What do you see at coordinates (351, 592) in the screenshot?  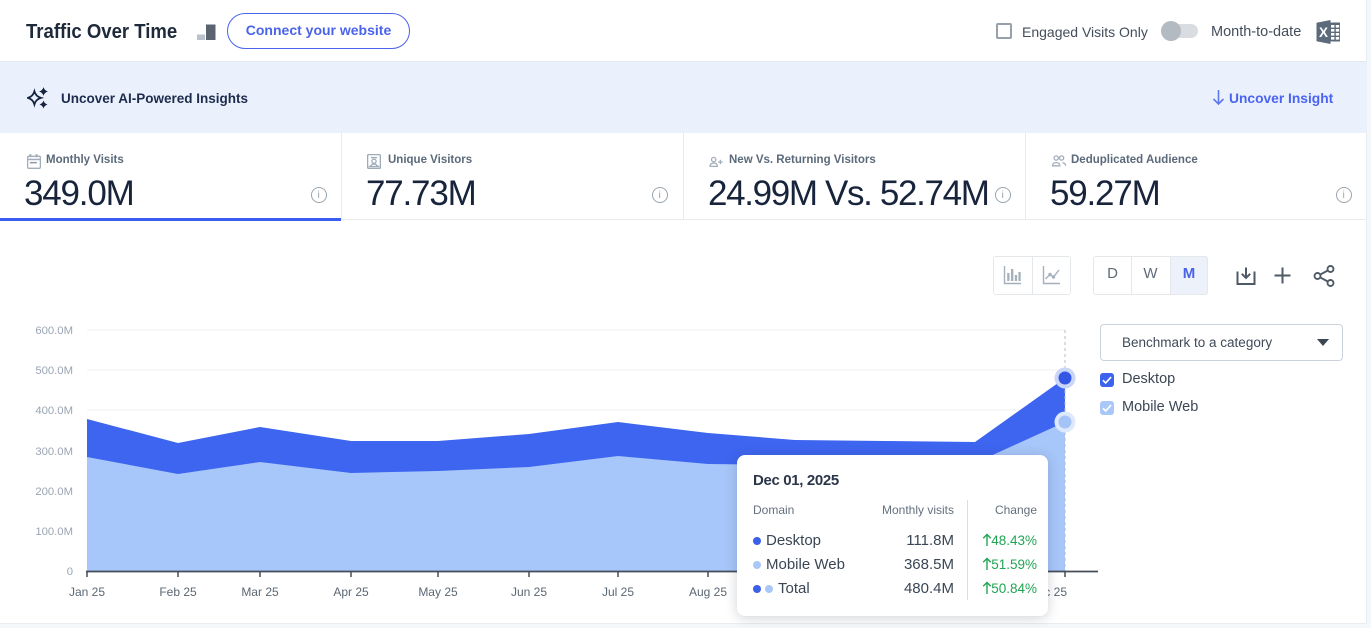 I see `svg-text: Apr 25` at bounding box center [351, 592].